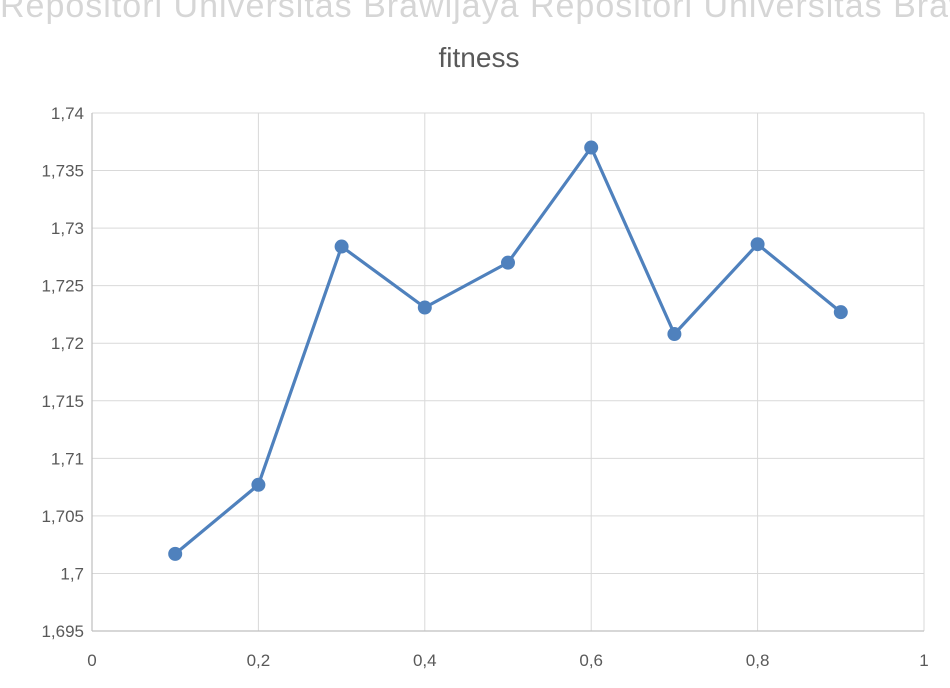  Describe the element at coordinates (758, 660) in the screenshot. I see `x-tick-label: 0,8` at that location.